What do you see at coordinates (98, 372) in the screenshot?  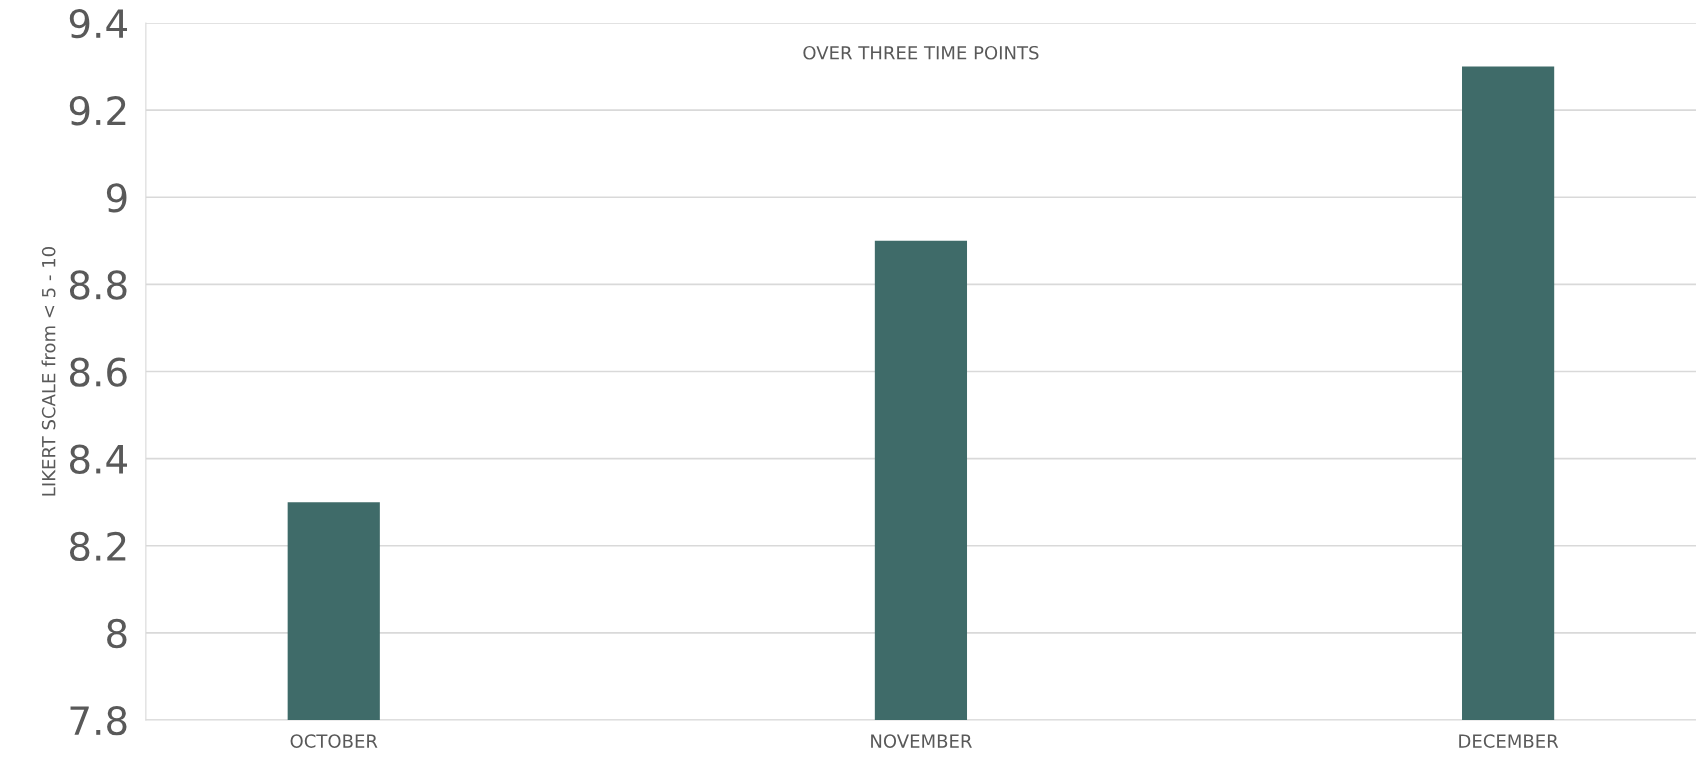 I see `y-tick-label: 8.6` at bounding box center [98, 372].